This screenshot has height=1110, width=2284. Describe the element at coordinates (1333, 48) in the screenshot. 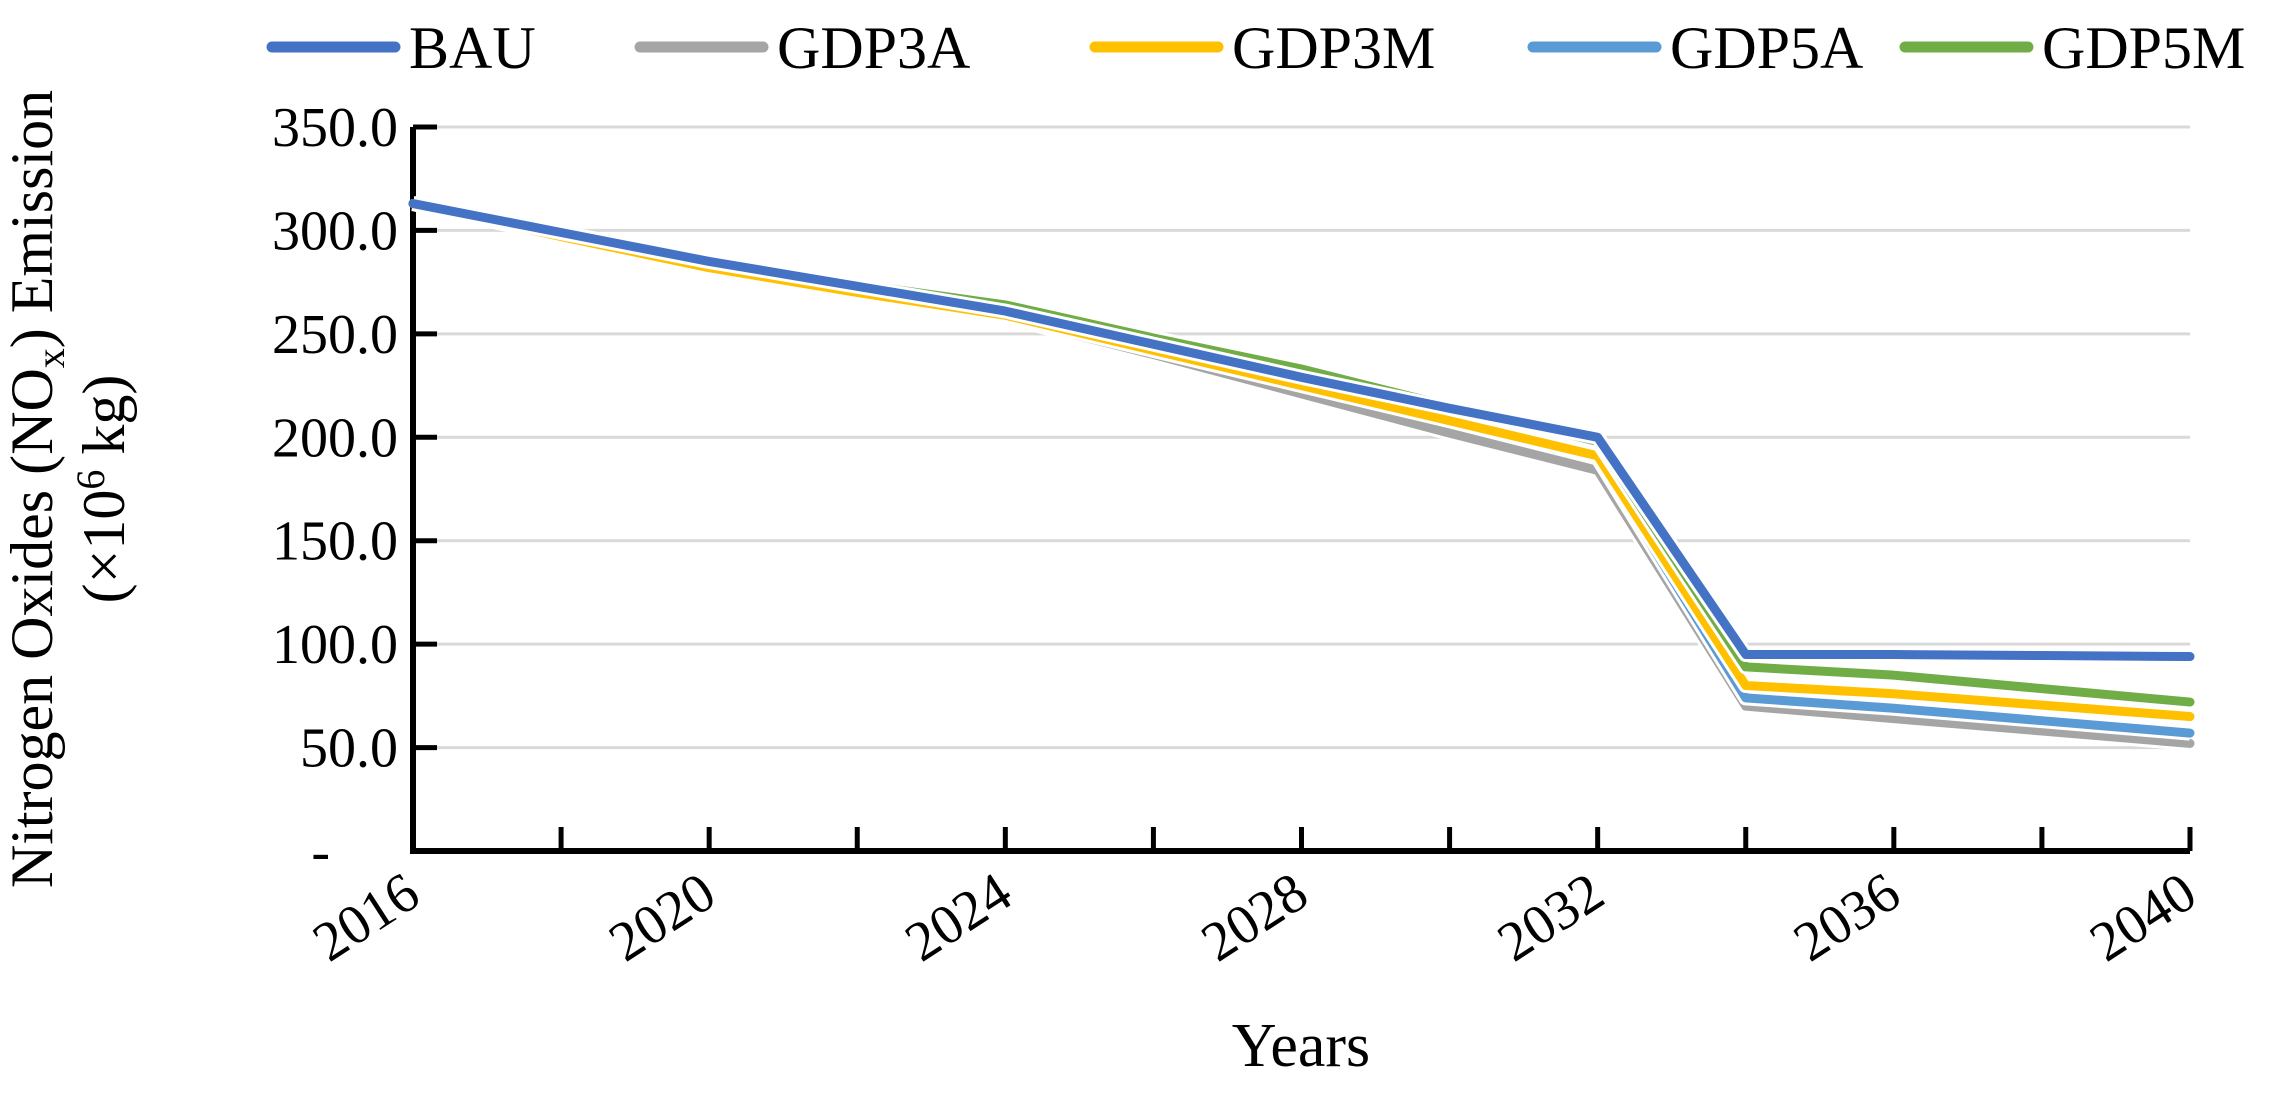

I see `legend-label-GDP3M: GDP3M` at that location.